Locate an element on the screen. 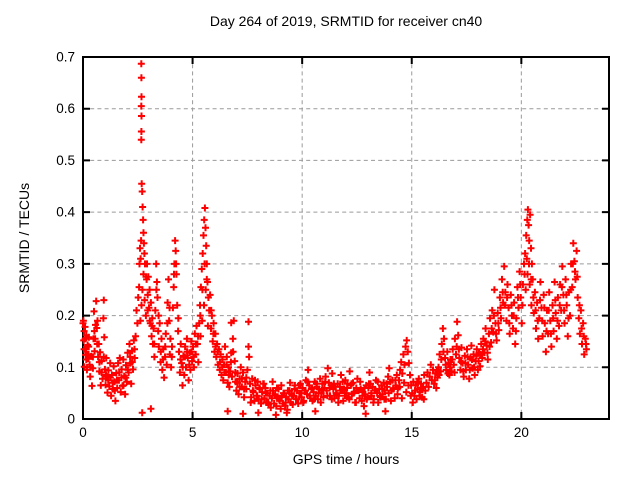  x-tick-label: 15 is located at coordinates (411, 432).